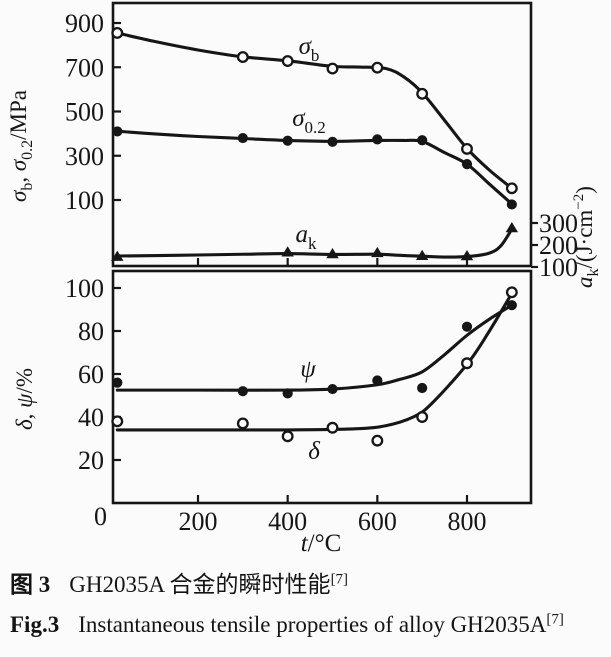 The image size is (611, 657). I want to click on y-tick-label: 60, so click(91, 374).